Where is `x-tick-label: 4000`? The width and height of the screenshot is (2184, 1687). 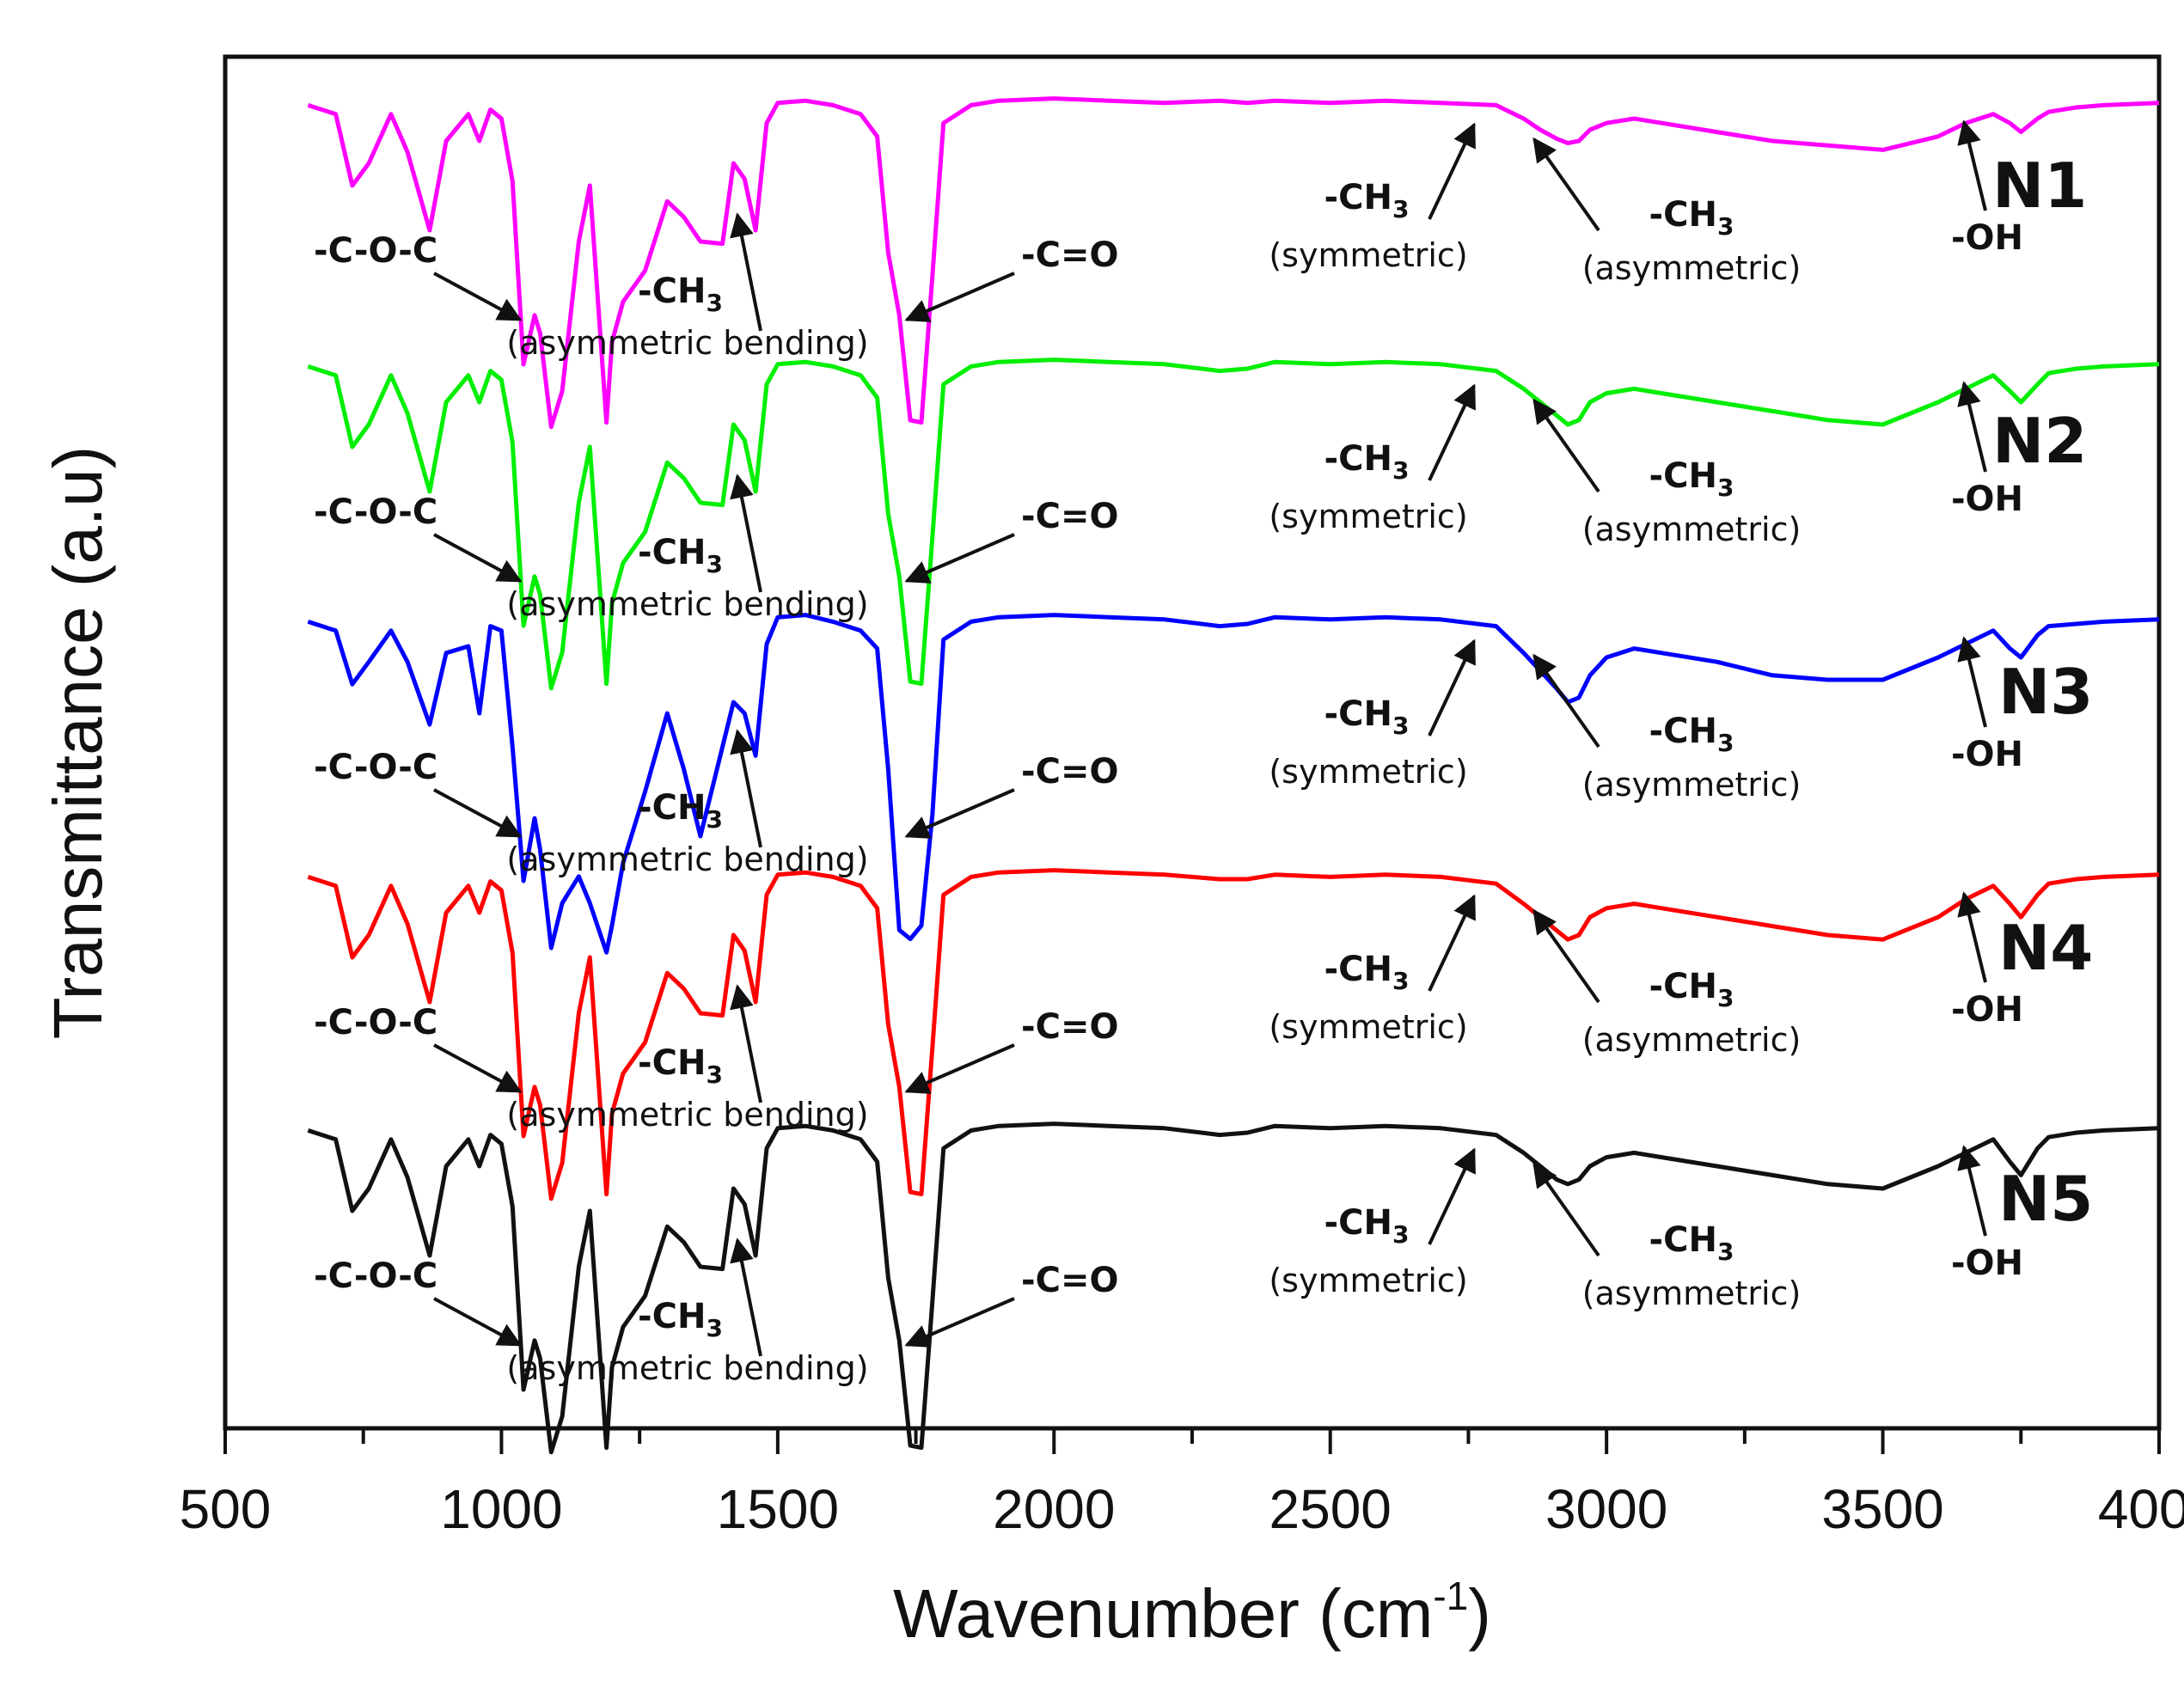
x-tick-label: 4000 is located at coordinates (2141, 1509).